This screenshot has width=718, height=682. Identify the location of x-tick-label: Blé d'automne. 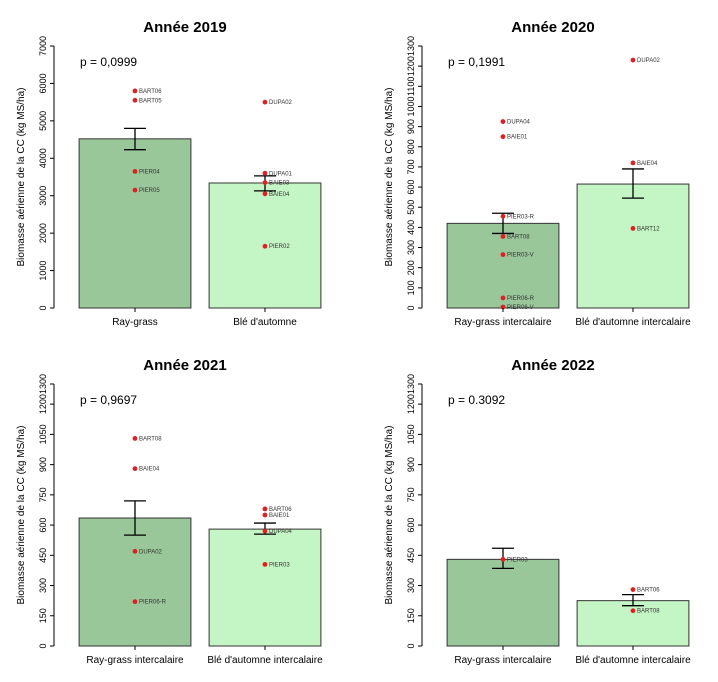
(265, 322).